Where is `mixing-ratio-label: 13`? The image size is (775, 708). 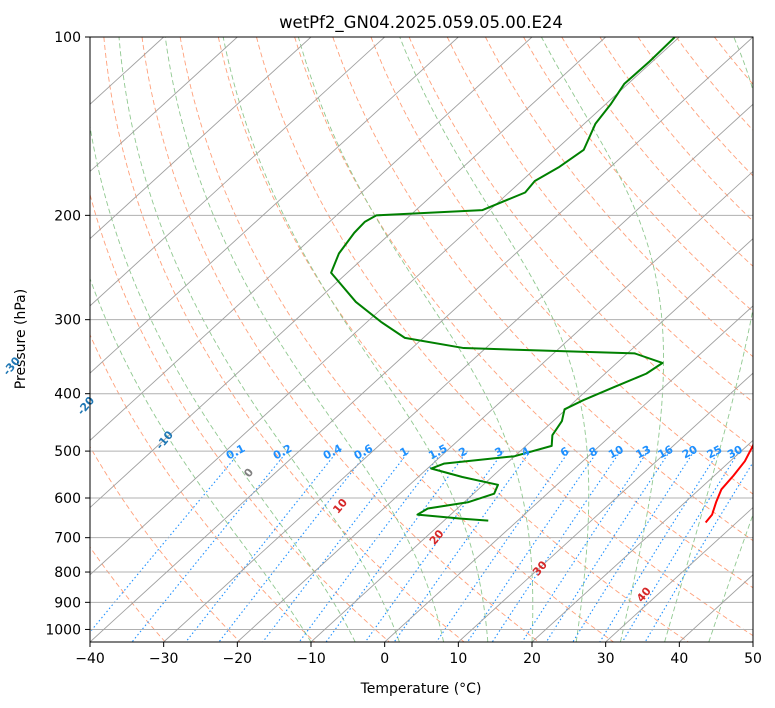
mixing-ratio-label: 13 is located at coordinates (644, 452).